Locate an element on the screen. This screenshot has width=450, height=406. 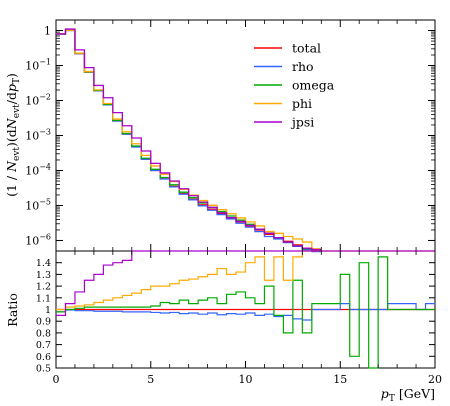
main-y-tick-label: 10⁻² is located at coordinates (38, 100).